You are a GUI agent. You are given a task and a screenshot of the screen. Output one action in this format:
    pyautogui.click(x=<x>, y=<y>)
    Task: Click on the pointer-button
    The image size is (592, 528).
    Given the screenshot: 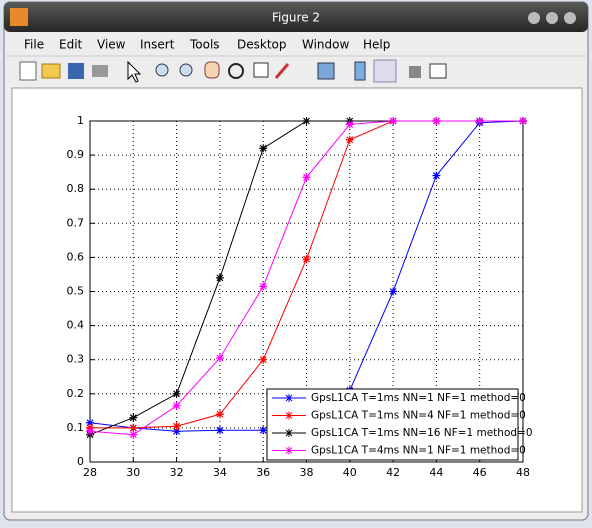 What is the action you would take?
    pyautogui.click(x=134, y=71)
    